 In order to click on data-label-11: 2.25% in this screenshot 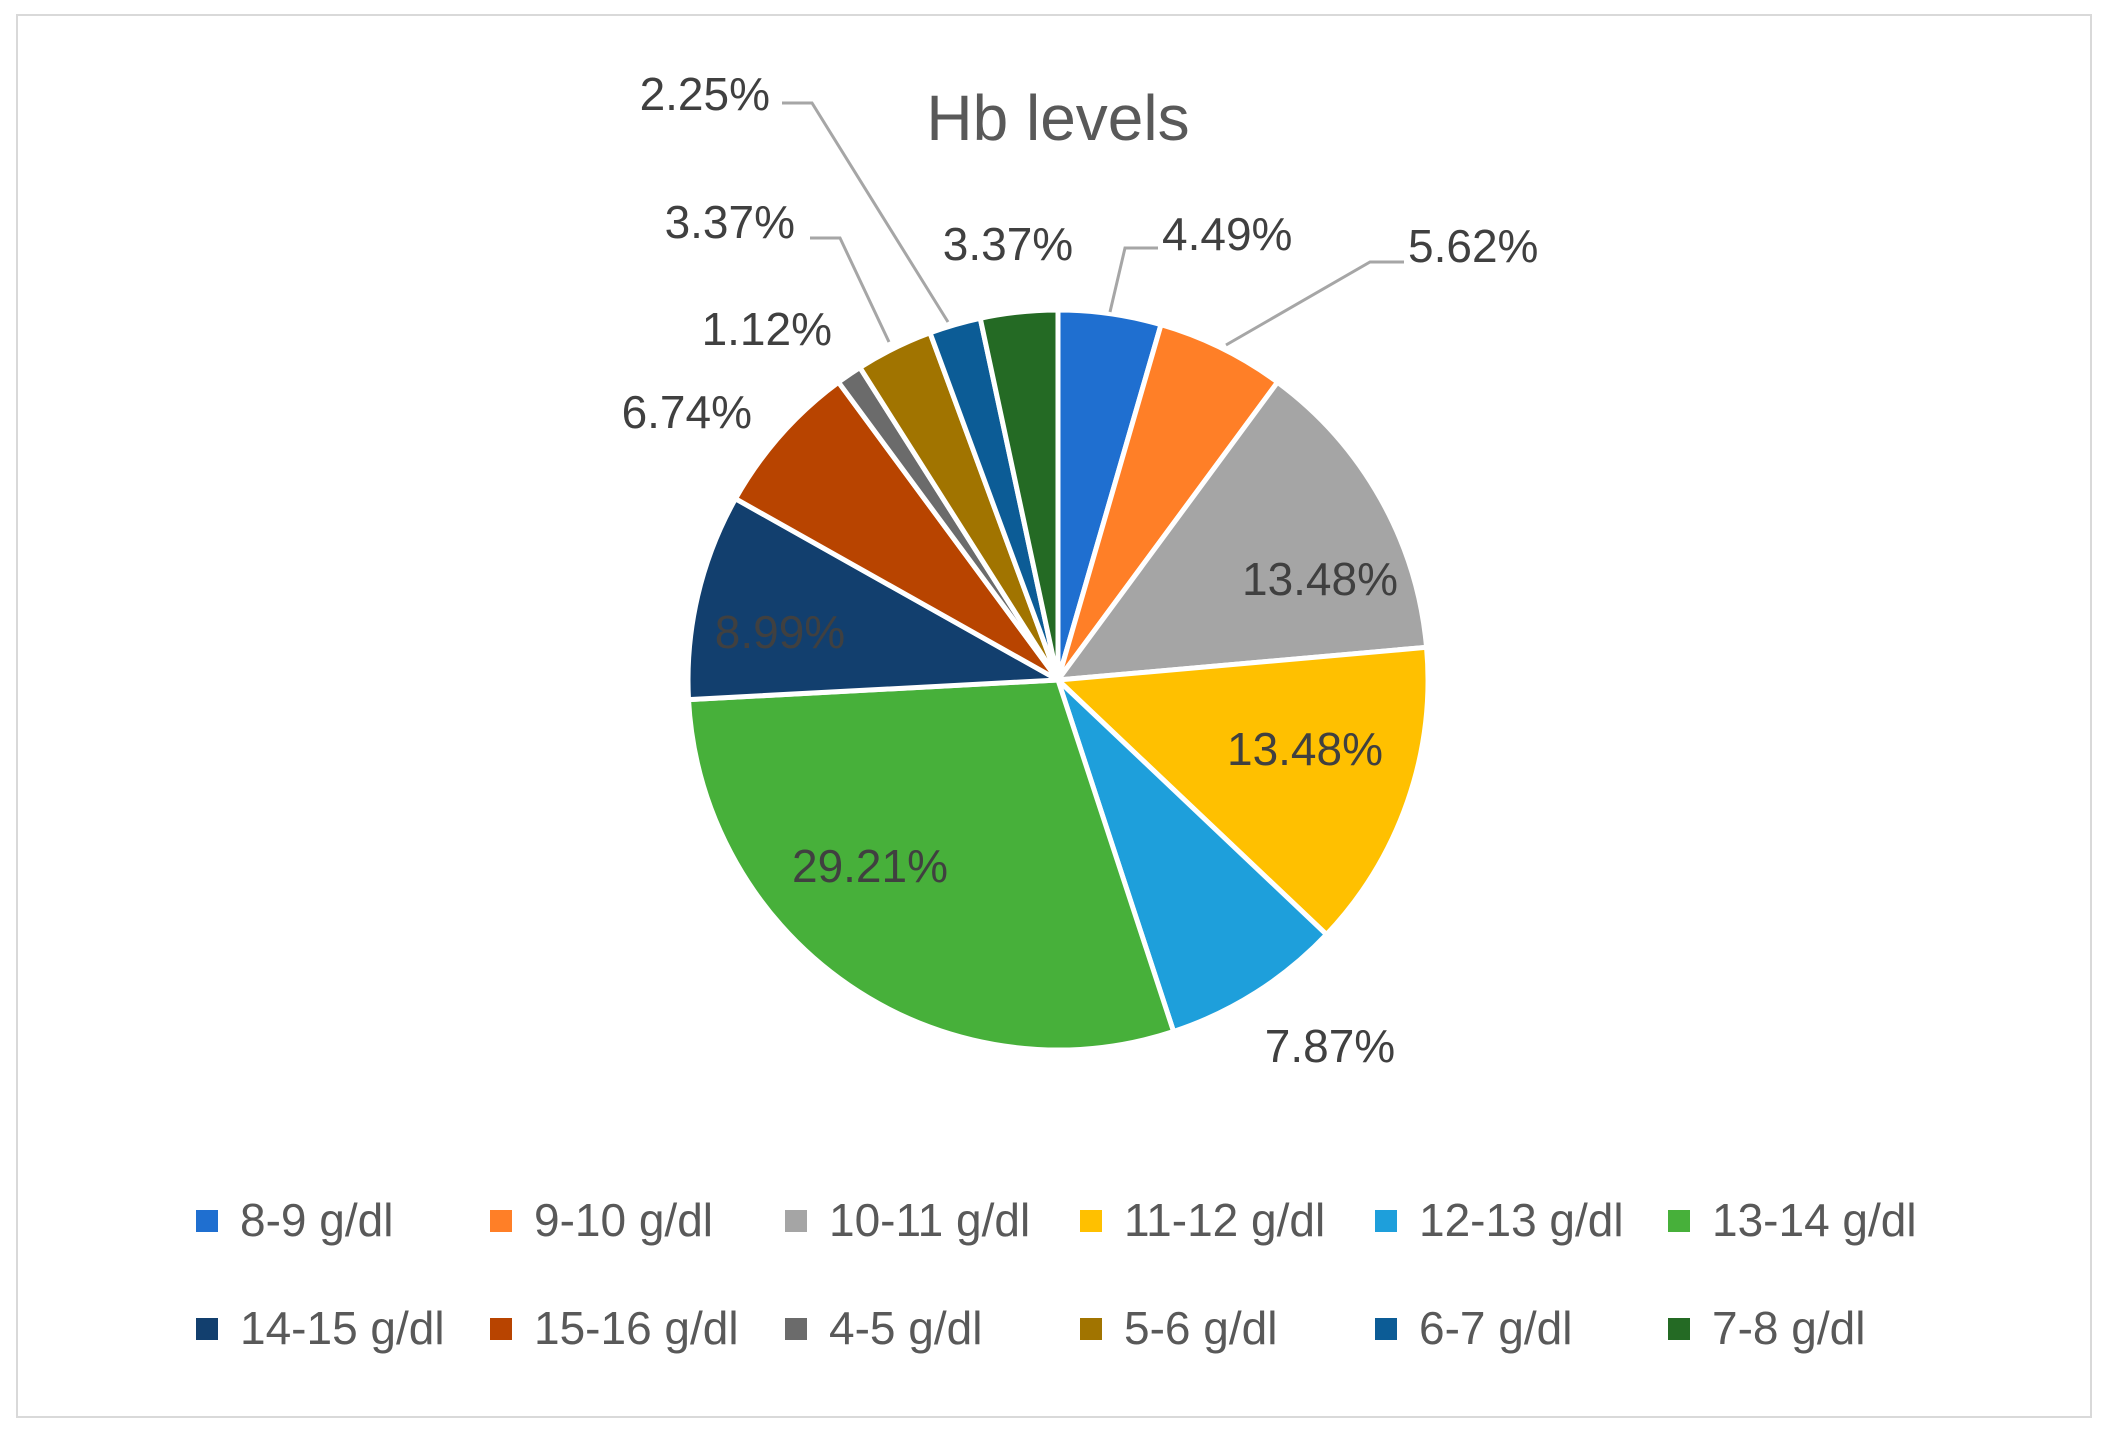, I will do `click(705, 94)`.